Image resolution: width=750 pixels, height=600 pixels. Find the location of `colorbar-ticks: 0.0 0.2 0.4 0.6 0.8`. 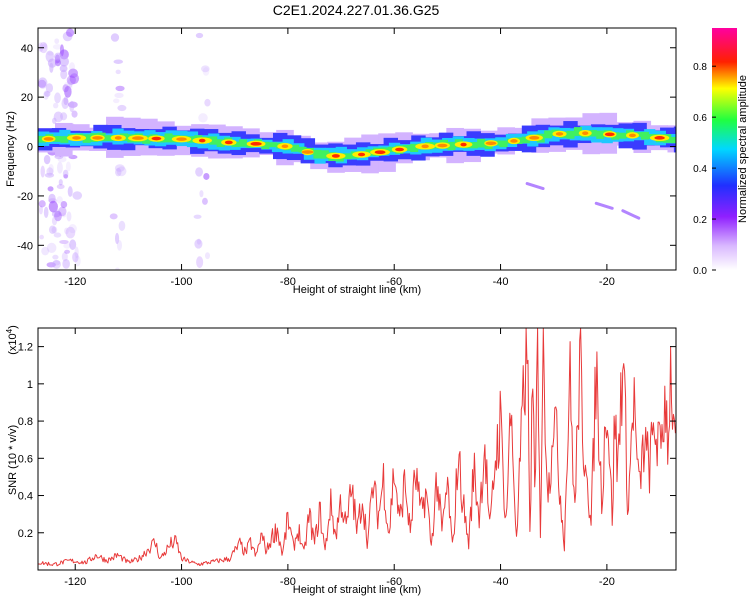

colorbar-ticks: 0.0 0.2 0.4 0.6 0.8 is located at coordinates (704, 169).